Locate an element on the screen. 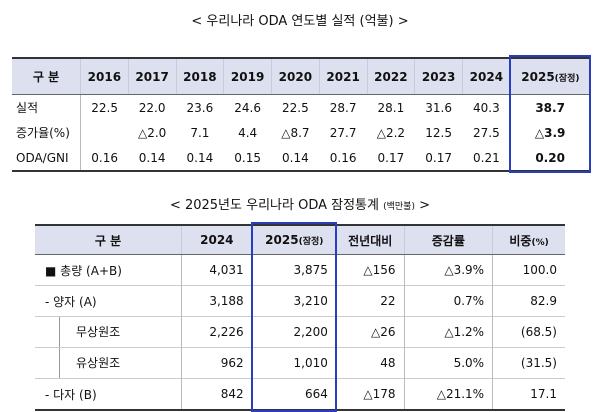  cell: 2,226 is located at coordinates (217, 332).